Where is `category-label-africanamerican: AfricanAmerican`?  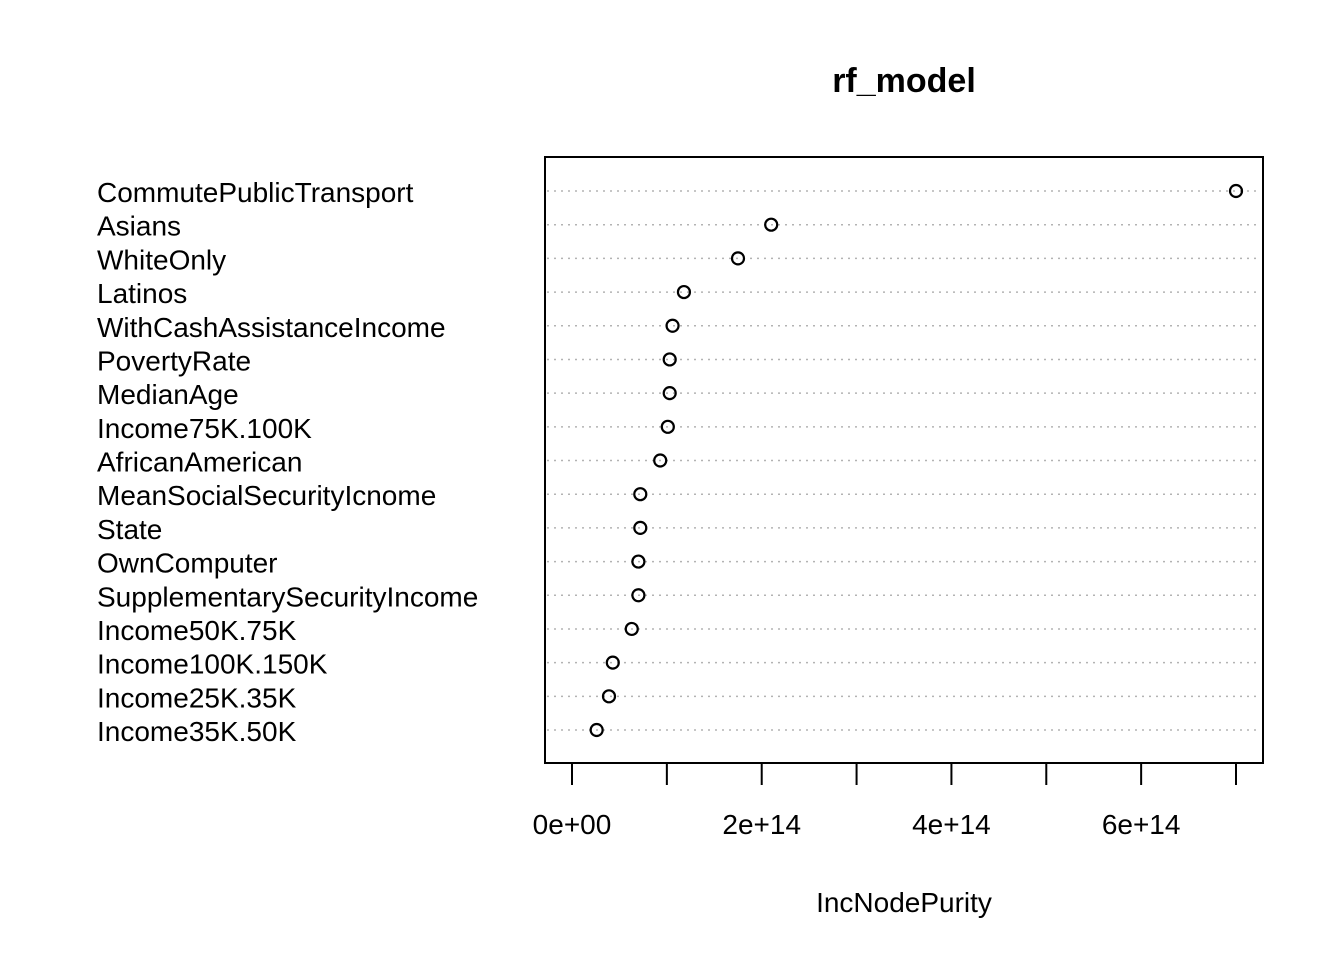
category-label-africanamerican: AfricanAmerican is located at coordinates (199, 462).